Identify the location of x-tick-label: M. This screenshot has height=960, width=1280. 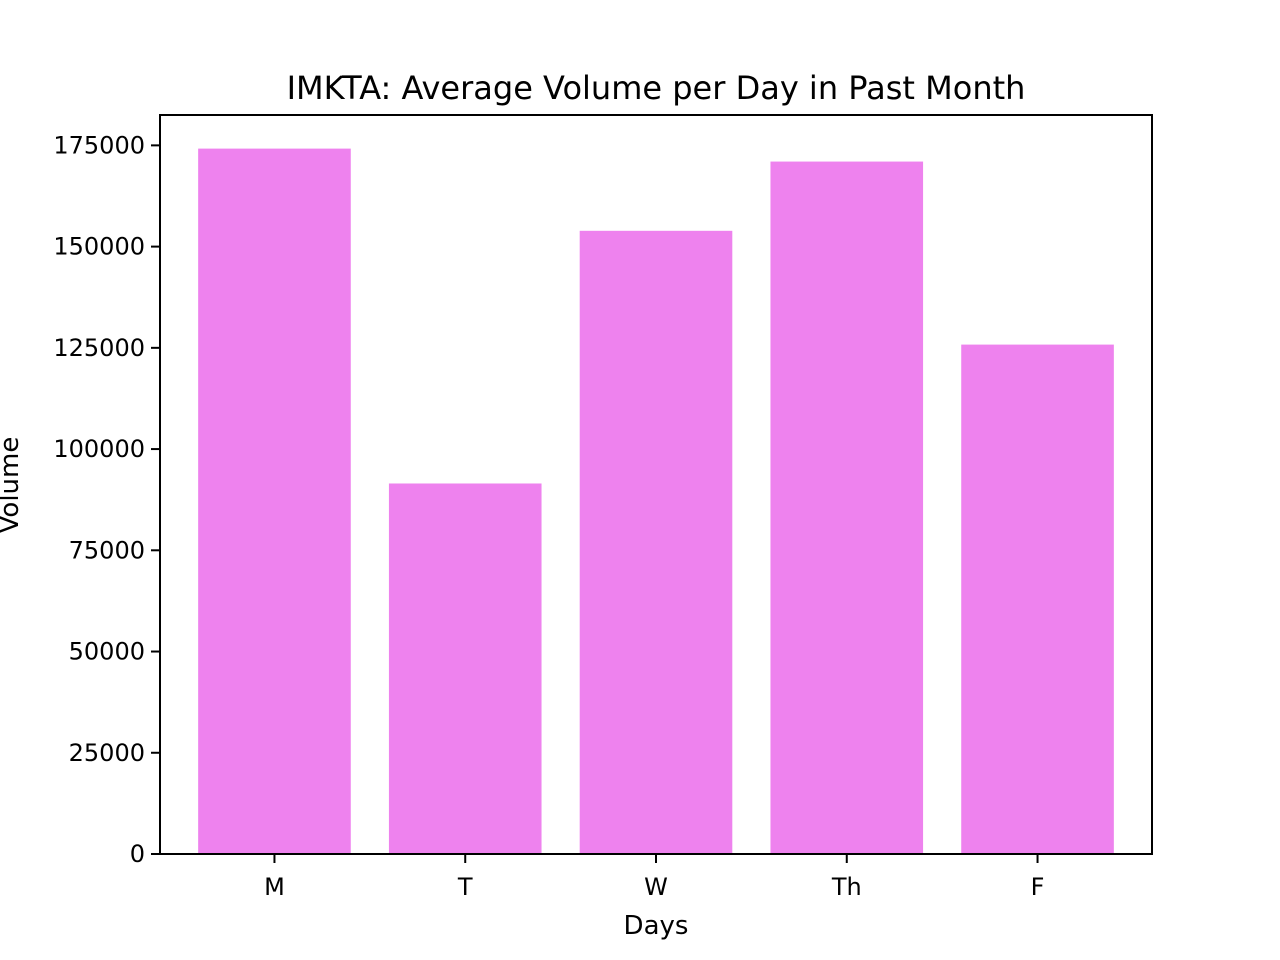
(274, 887).